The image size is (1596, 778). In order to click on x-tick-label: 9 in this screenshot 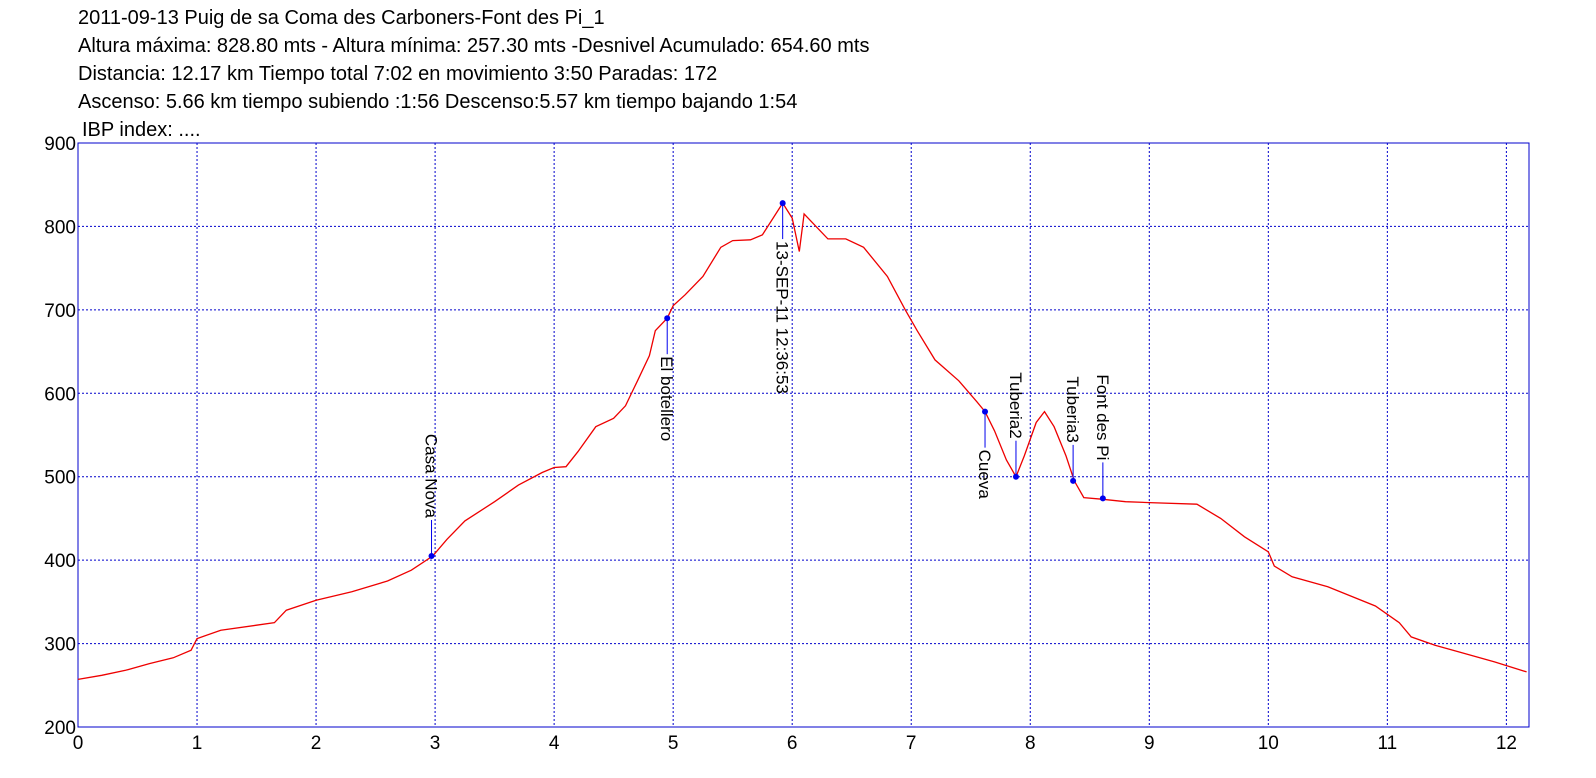, I will do `click(1149, 743)`.